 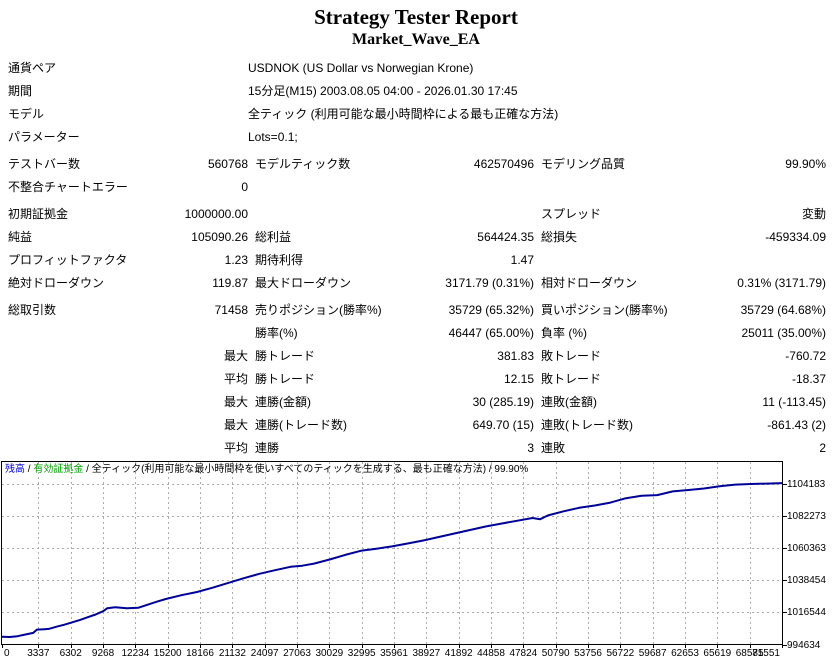 What do you see at coordinates (283, 402) in the screenshot?
I see `row-label: 連勝(金額)` at bounding box center [283, 402].